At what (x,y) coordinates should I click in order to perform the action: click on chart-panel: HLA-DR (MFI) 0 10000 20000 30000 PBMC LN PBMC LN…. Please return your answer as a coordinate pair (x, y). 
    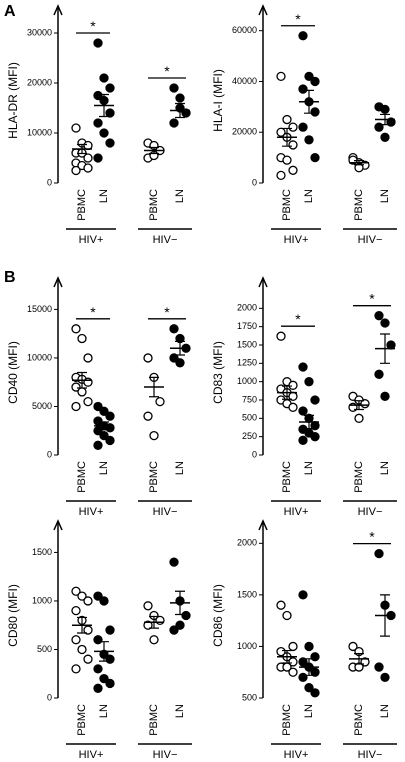
    Looking at the image, I should click on (99, 125).